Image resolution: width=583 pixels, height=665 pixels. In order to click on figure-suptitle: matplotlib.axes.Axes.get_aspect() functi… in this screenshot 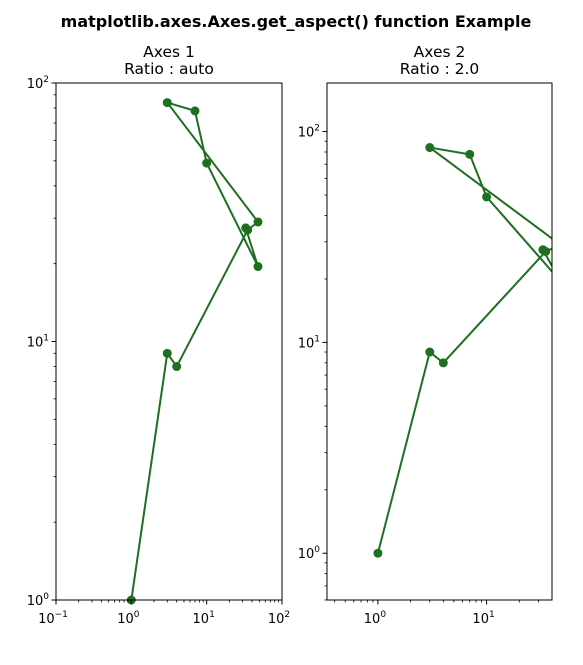, I will do `click(296, 21)`.